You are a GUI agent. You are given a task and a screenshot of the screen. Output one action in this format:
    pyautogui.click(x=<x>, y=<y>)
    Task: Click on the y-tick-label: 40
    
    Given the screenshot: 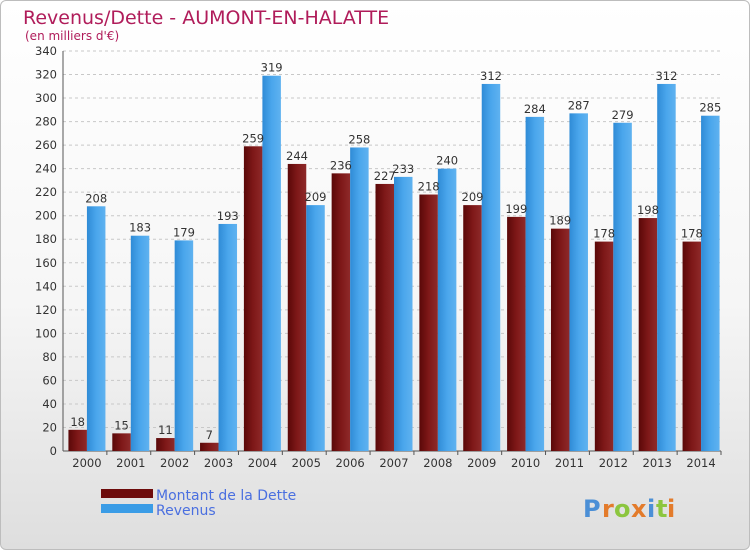 What is the action you would take?
    pyautogui.click(x=49, y=404)
    